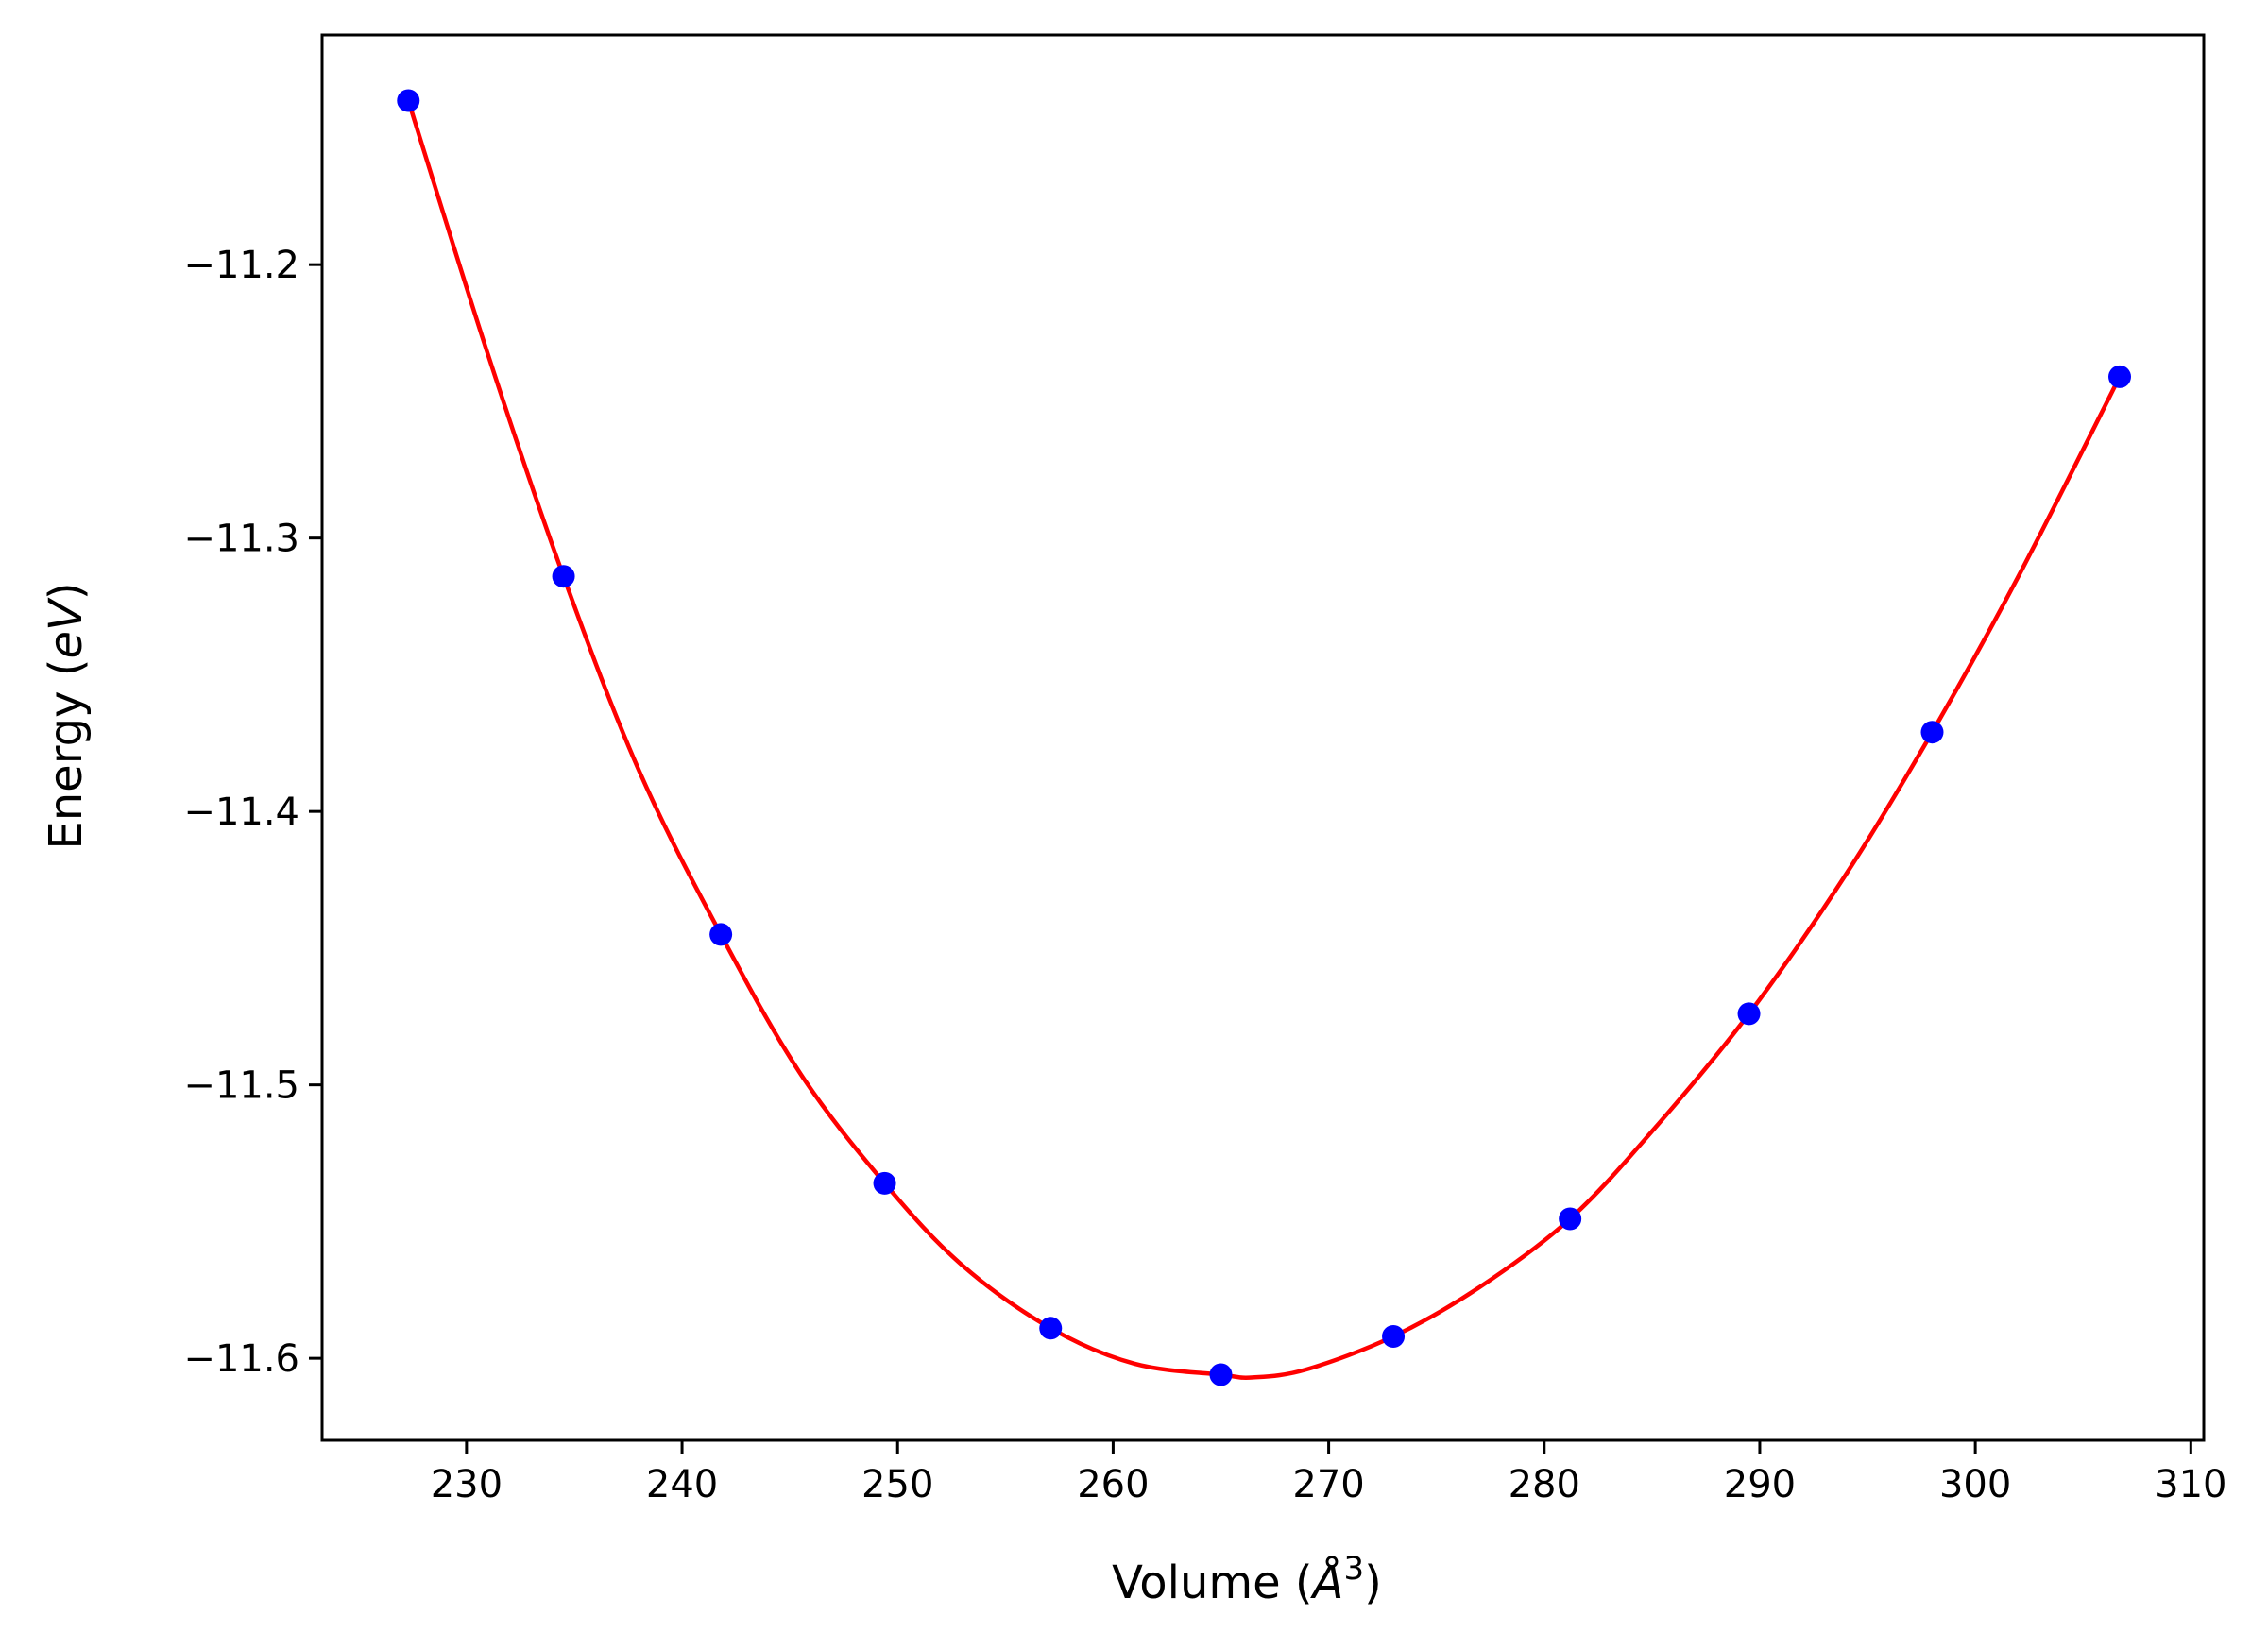 The width and height of the screenshot is (2268, 1650). What do you see at coordinates (1373, 1582) in the screenshot?
I see `x-axis-close-paren: )` at bounding box center [1373, 1582].